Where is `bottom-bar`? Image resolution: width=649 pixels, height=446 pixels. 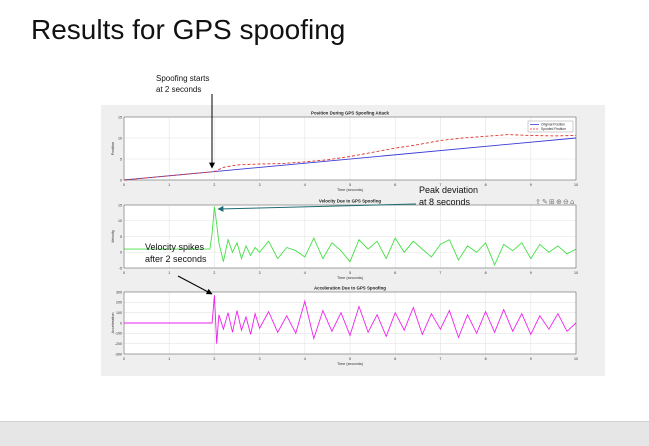 bottom-bar is located at coordinates (324, 433).